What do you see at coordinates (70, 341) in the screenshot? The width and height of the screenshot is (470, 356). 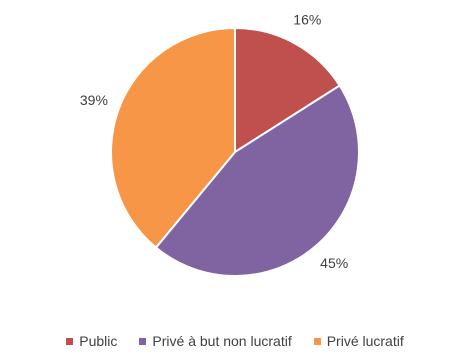 I see `legend-swatch-public` at bounding box center [70, 341].